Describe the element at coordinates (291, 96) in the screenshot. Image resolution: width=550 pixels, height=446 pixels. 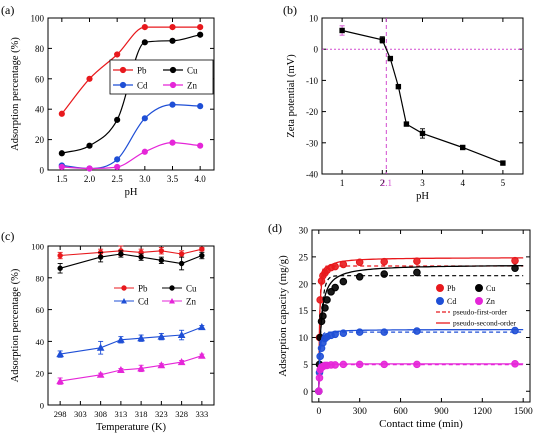
I see `y-axis-label: Zeta potential (mV)` at that location.